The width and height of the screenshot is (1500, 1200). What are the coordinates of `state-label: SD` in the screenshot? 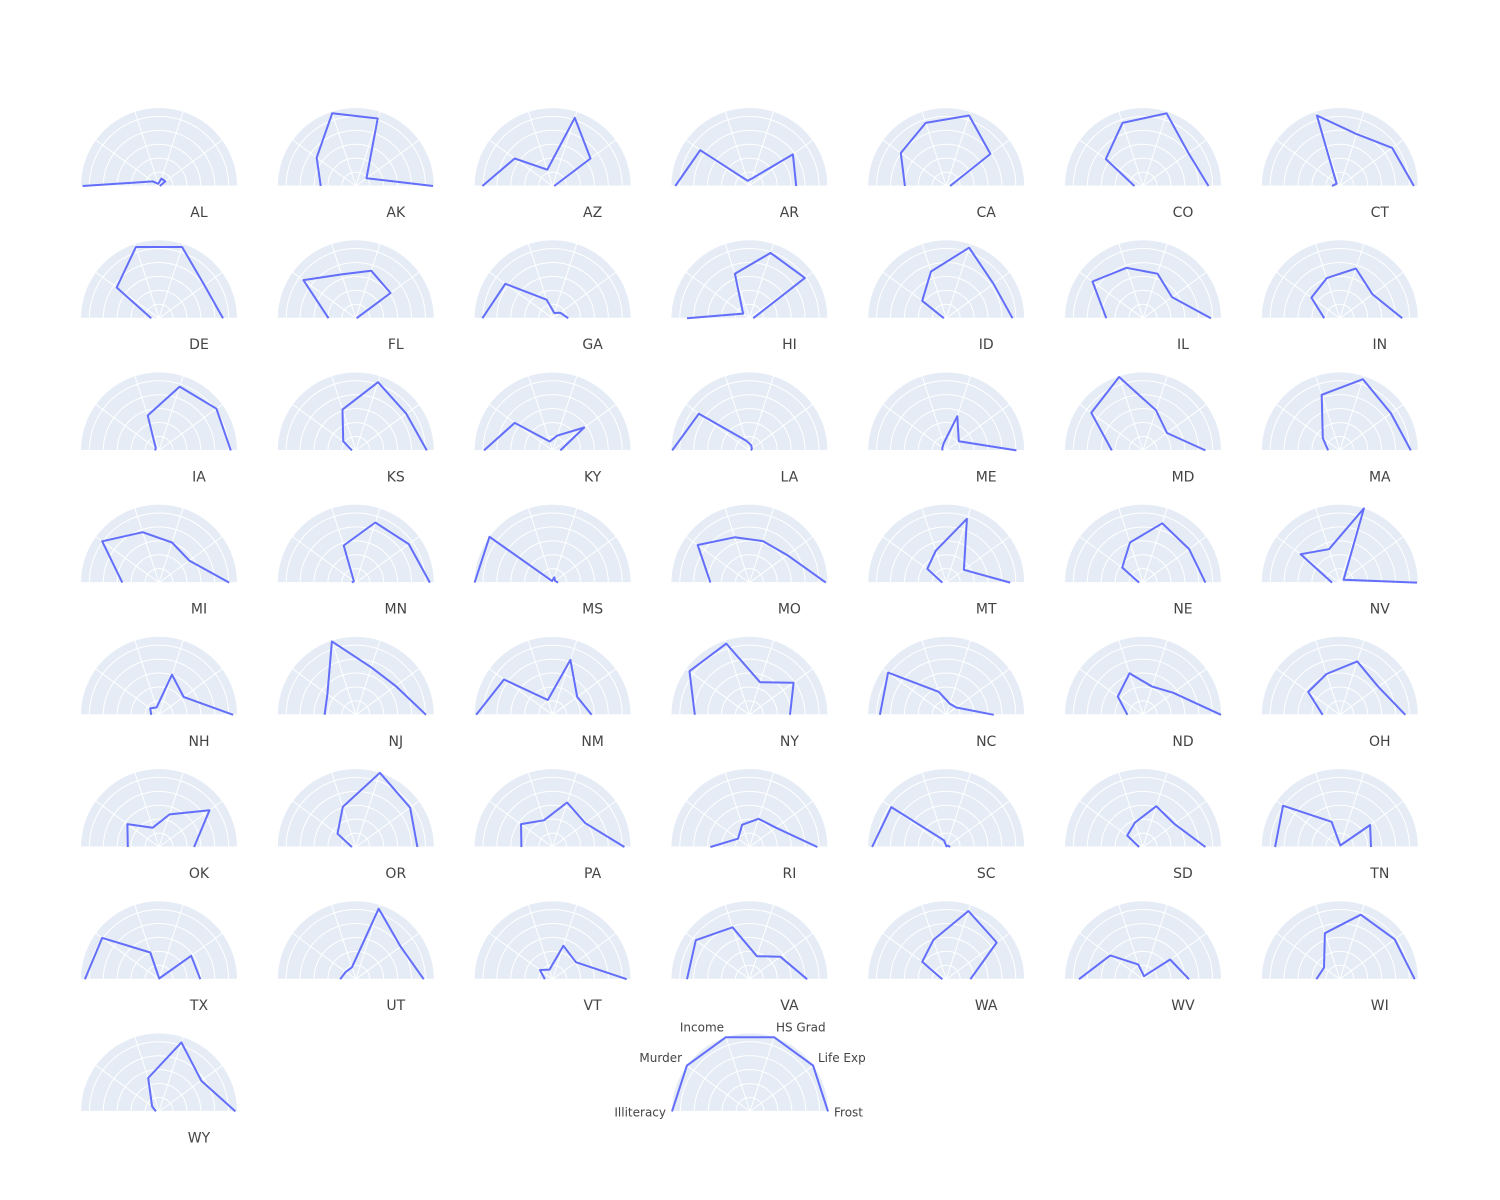 It's located at (1183, 874).